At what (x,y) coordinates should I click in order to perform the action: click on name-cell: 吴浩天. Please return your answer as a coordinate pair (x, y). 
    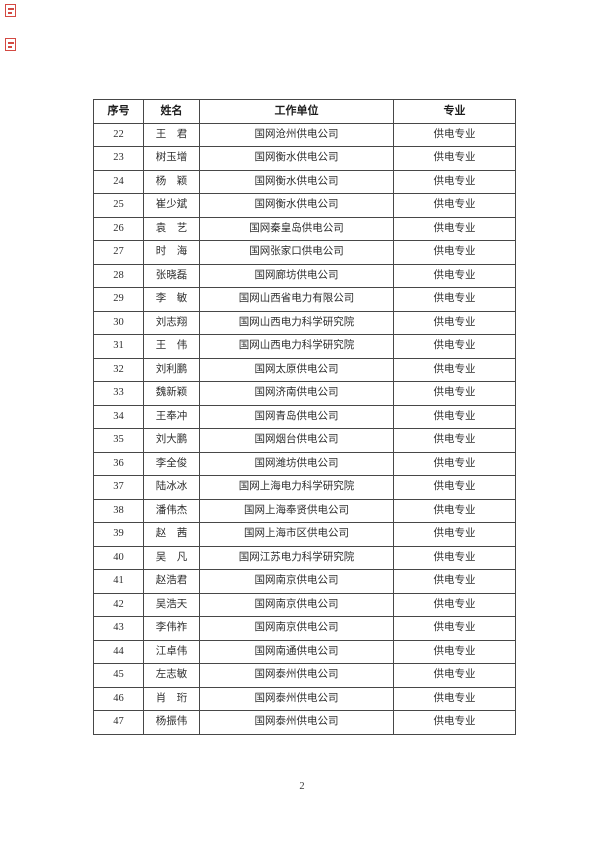
    Looking at the image, I should click on (171, 604).